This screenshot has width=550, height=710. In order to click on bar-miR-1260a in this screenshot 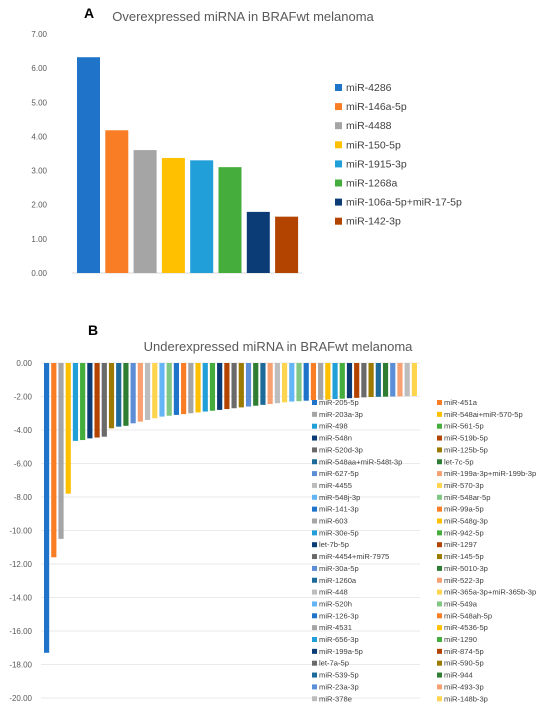, I will do `click(263, 384)`.